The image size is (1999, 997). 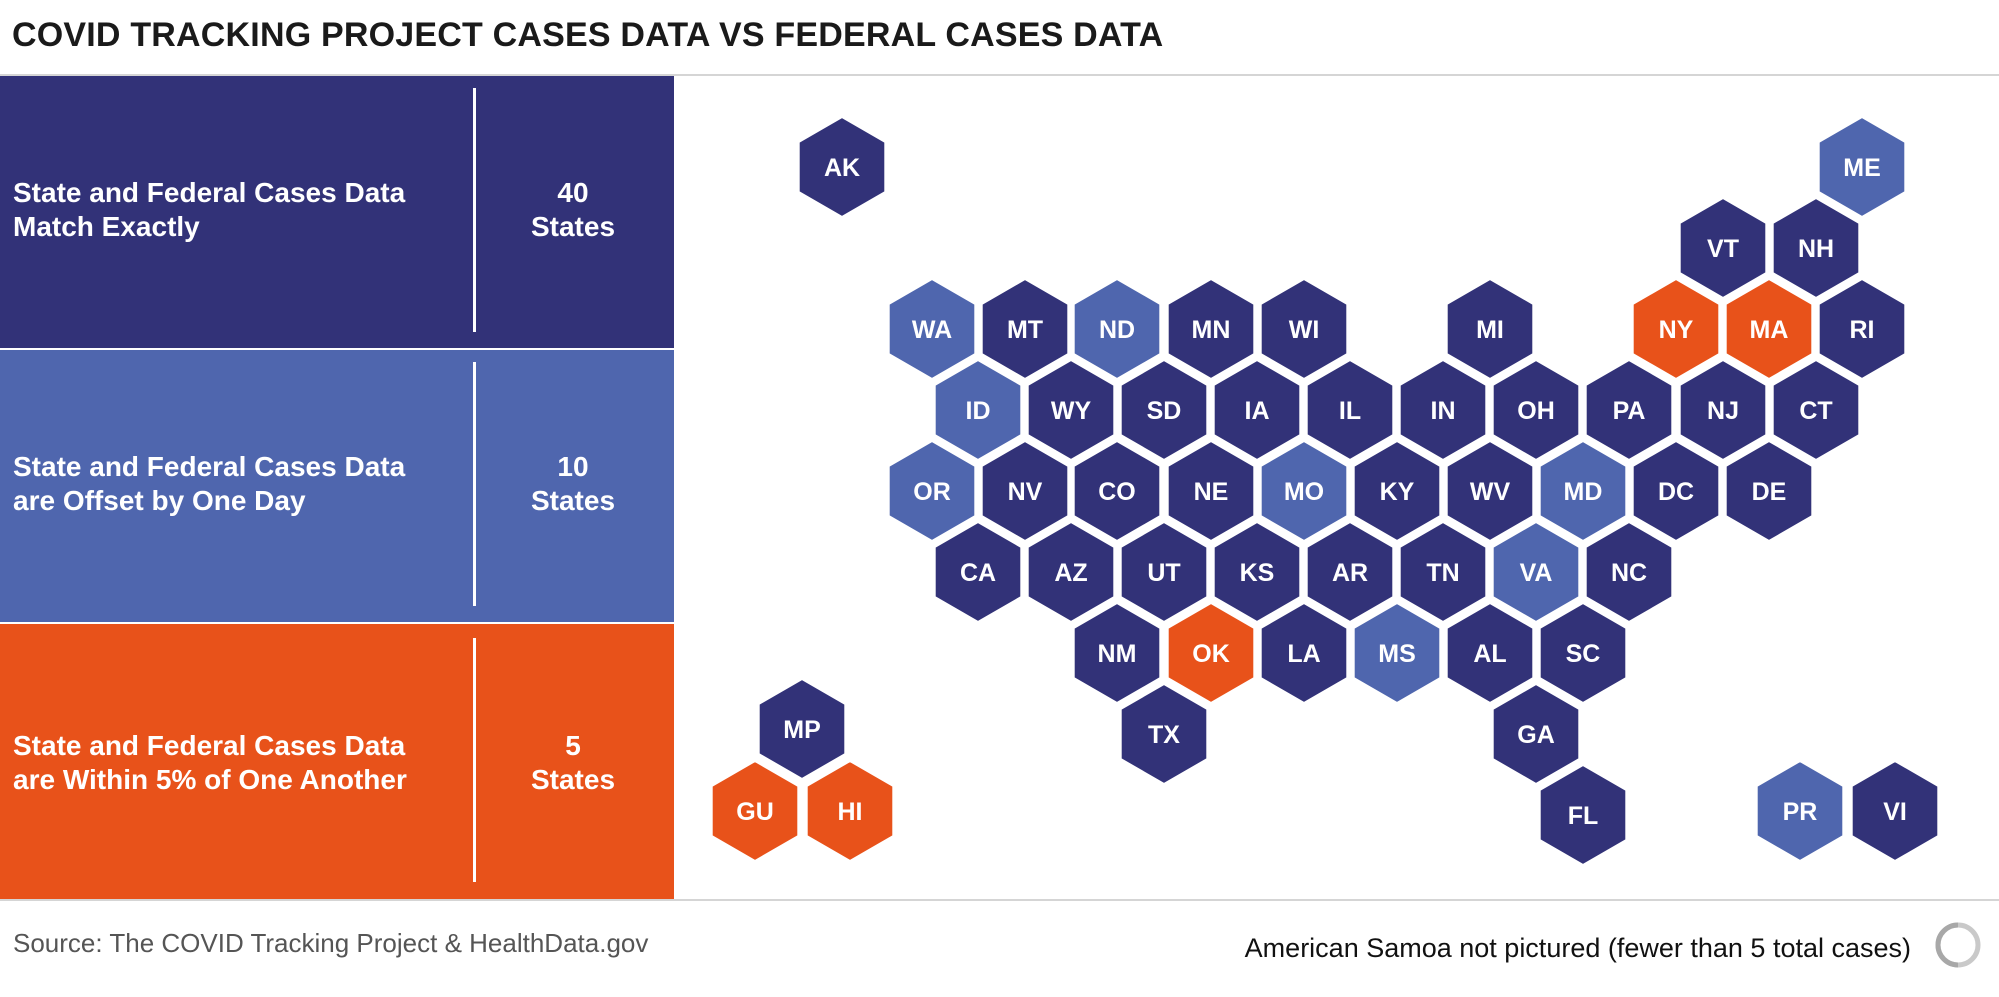 I want to click on hex-label: MP, so click(x=802, y=730).